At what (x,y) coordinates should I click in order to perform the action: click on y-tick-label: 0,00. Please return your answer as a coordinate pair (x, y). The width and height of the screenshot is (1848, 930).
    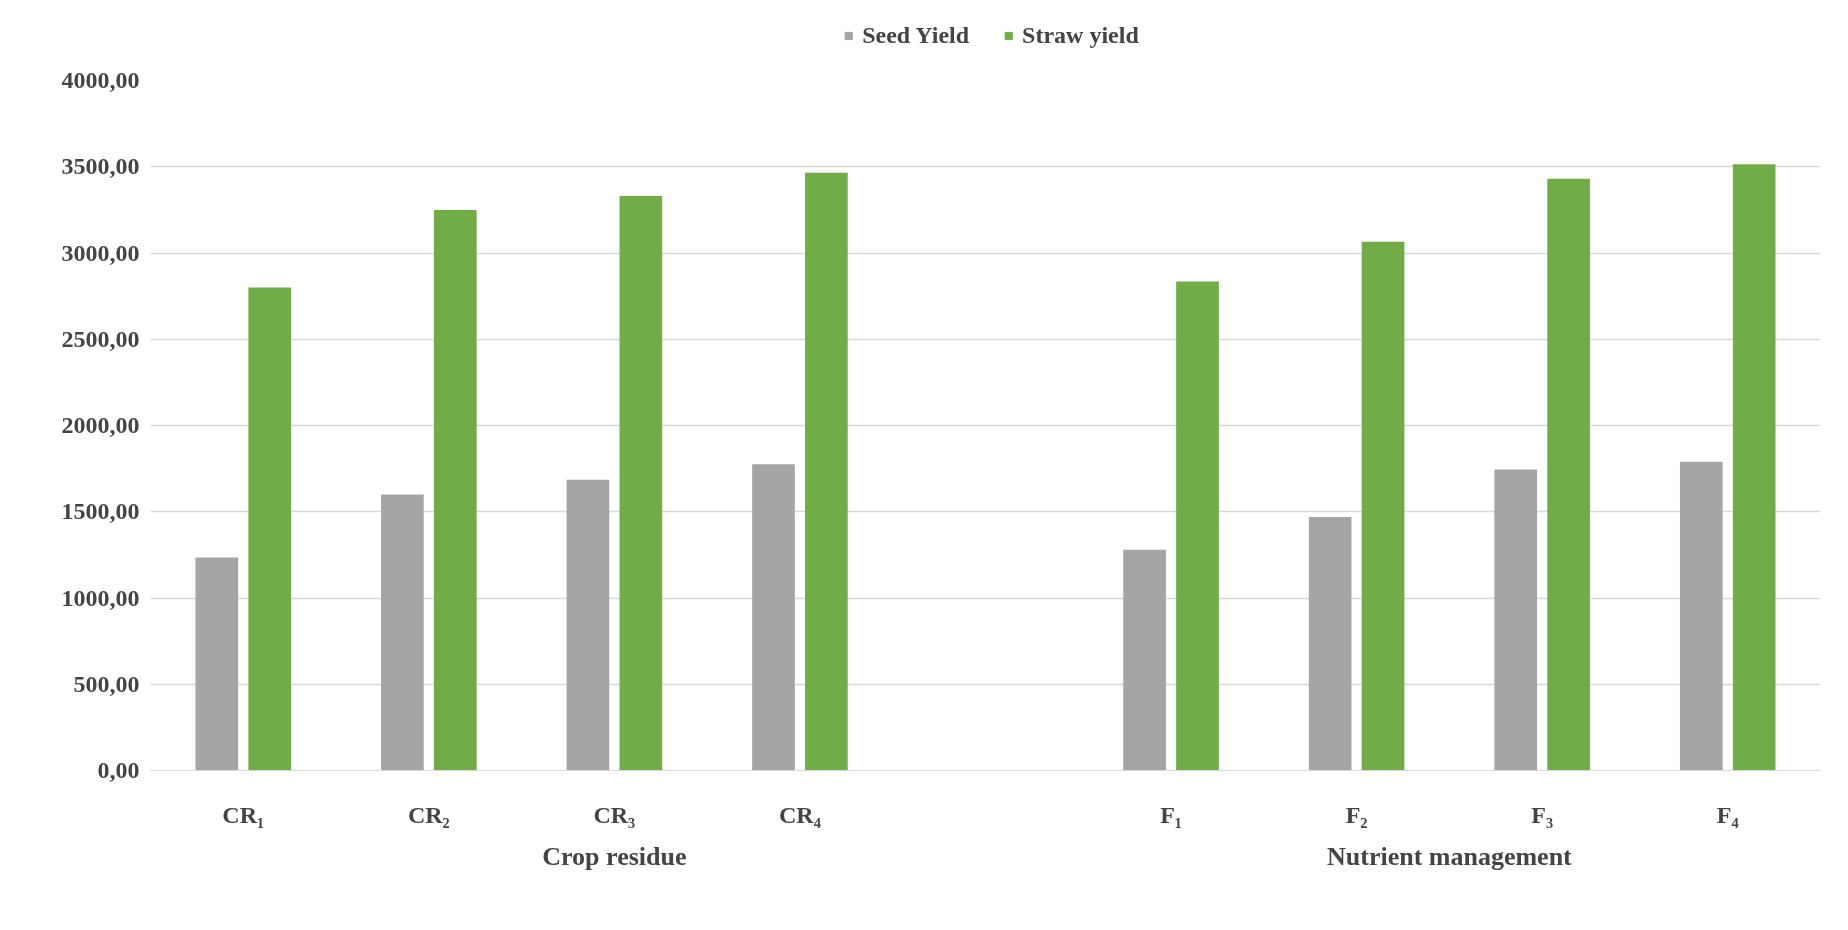
    Looking at the image, I should click on (118, 770).